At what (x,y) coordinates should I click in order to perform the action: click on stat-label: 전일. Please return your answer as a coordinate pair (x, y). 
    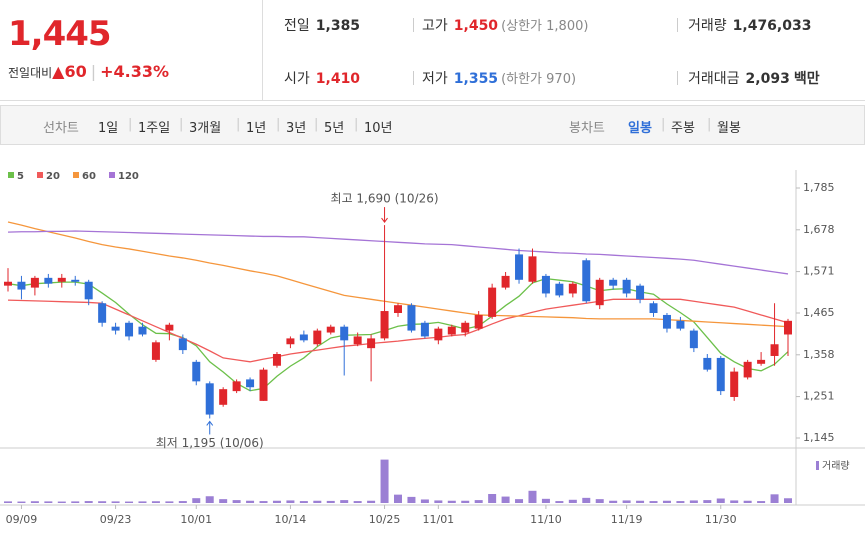
    Looking at the image, I should click on (297, 26).